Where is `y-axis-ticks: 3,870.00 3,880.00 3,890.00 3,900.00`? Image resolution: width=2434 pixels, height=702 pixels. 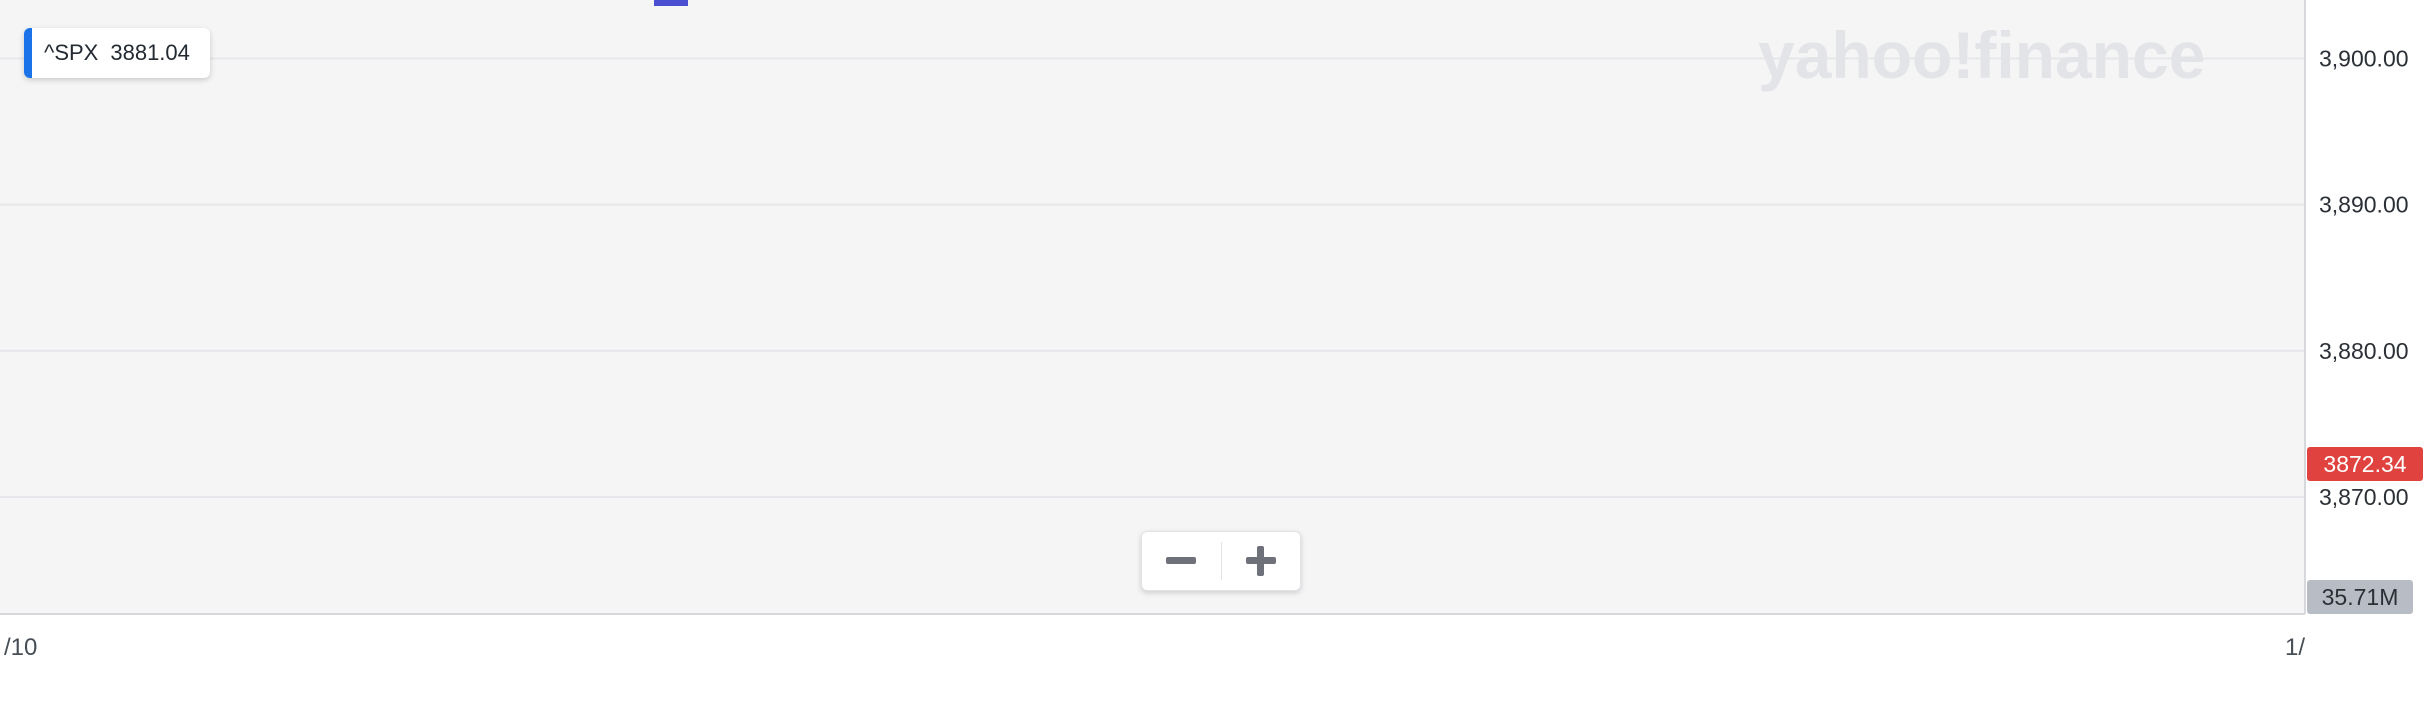 y-axis-ticks: 3,870.00 3,880.00 3,890.00 3,900.00 is located at coordinates (2364, 277).